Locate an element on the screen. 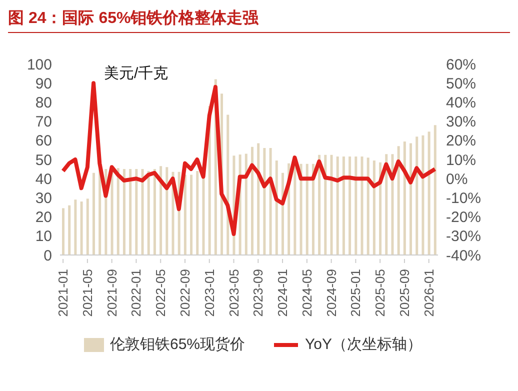 The height and width of the screenshot is (391, 518). y2-tick-label: 50% is located at coordinates (461, 83).